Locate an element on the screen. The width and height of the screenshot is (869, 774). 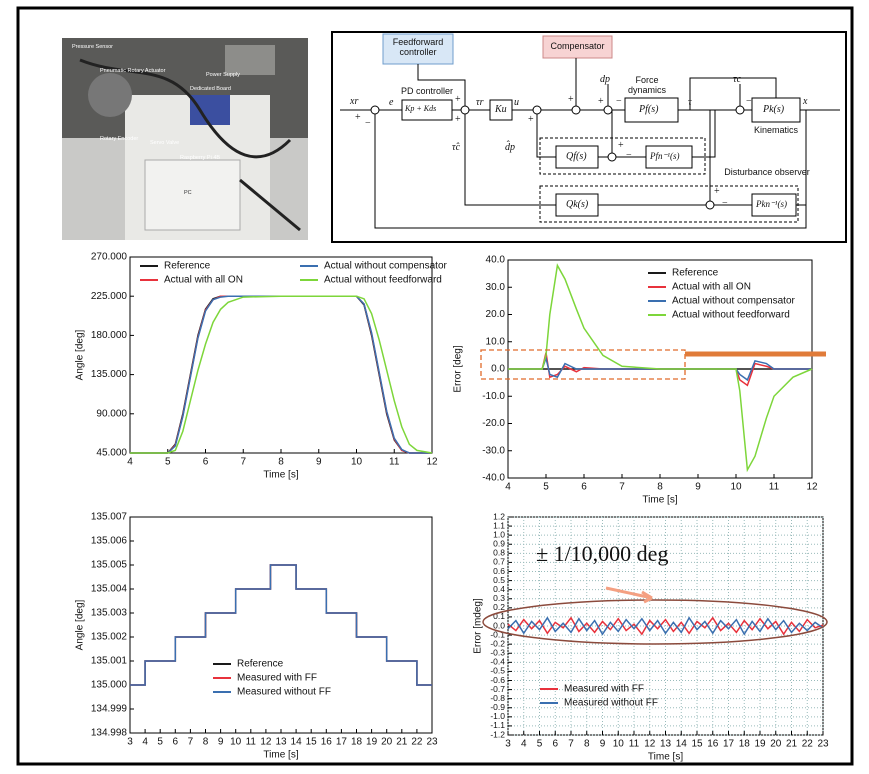
y-tick-label: 180.000 is located at coordinates (109, 335).